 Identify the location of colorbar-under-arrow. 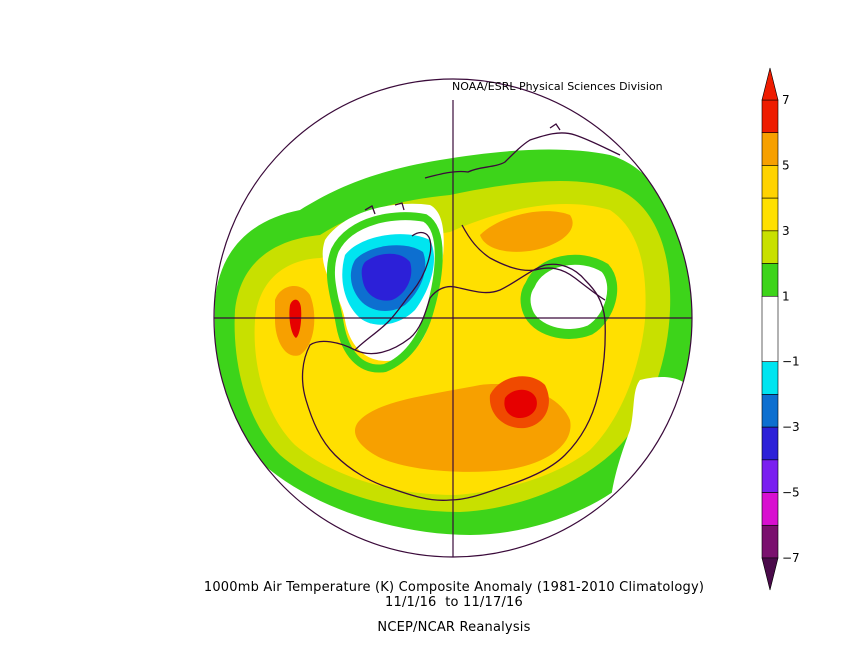
(770, 574).